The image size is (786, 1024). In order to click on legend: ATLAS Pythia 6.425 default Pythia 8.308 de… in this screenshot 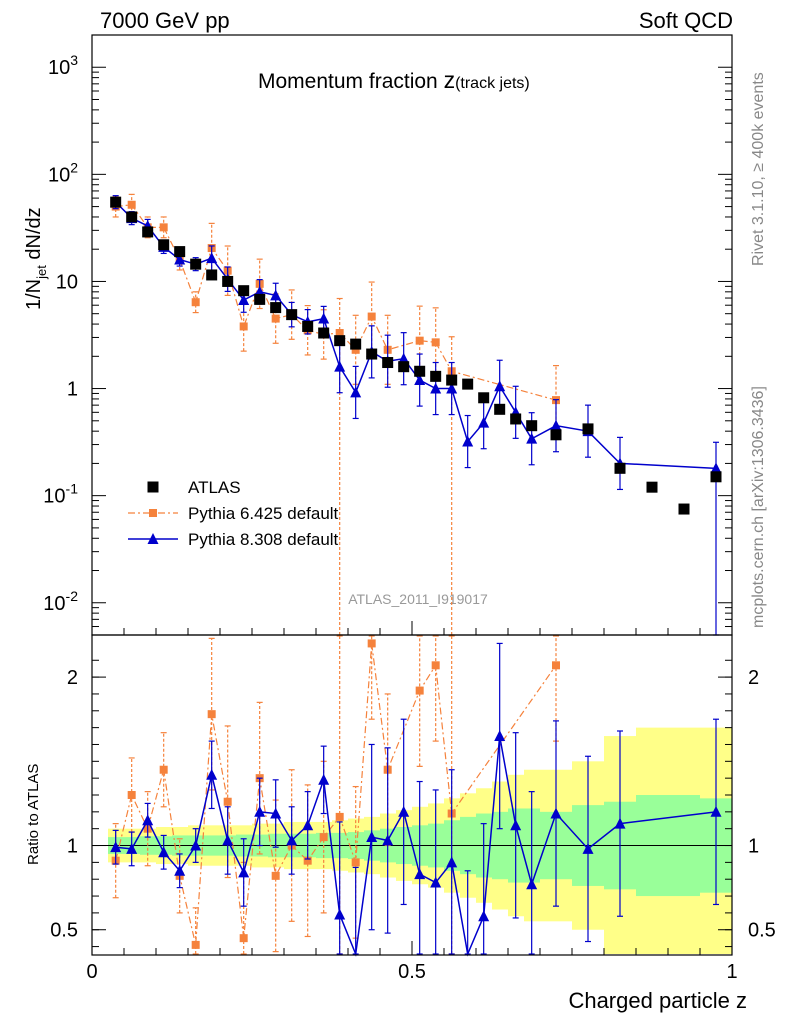, I will do `click(233, 513)`.